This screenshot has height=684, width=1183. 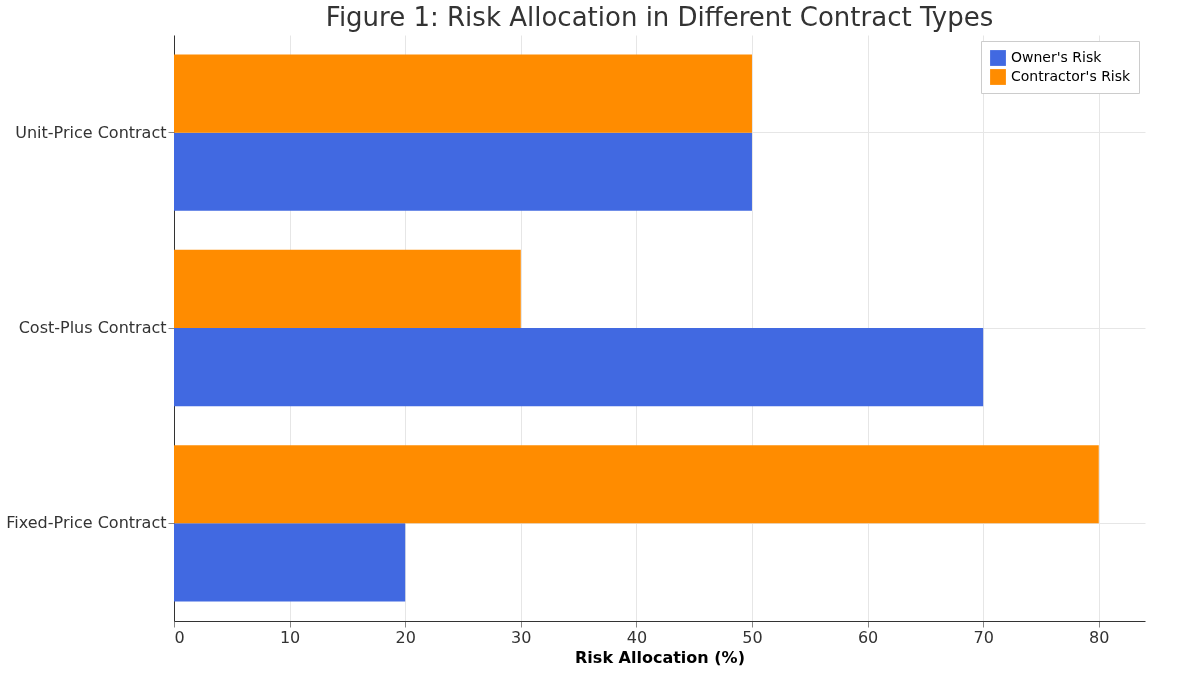 What do you see at coordinates (637, 637) in the screenshot?
I see `x-tick-label: 40` at bounding box center [637, 637].